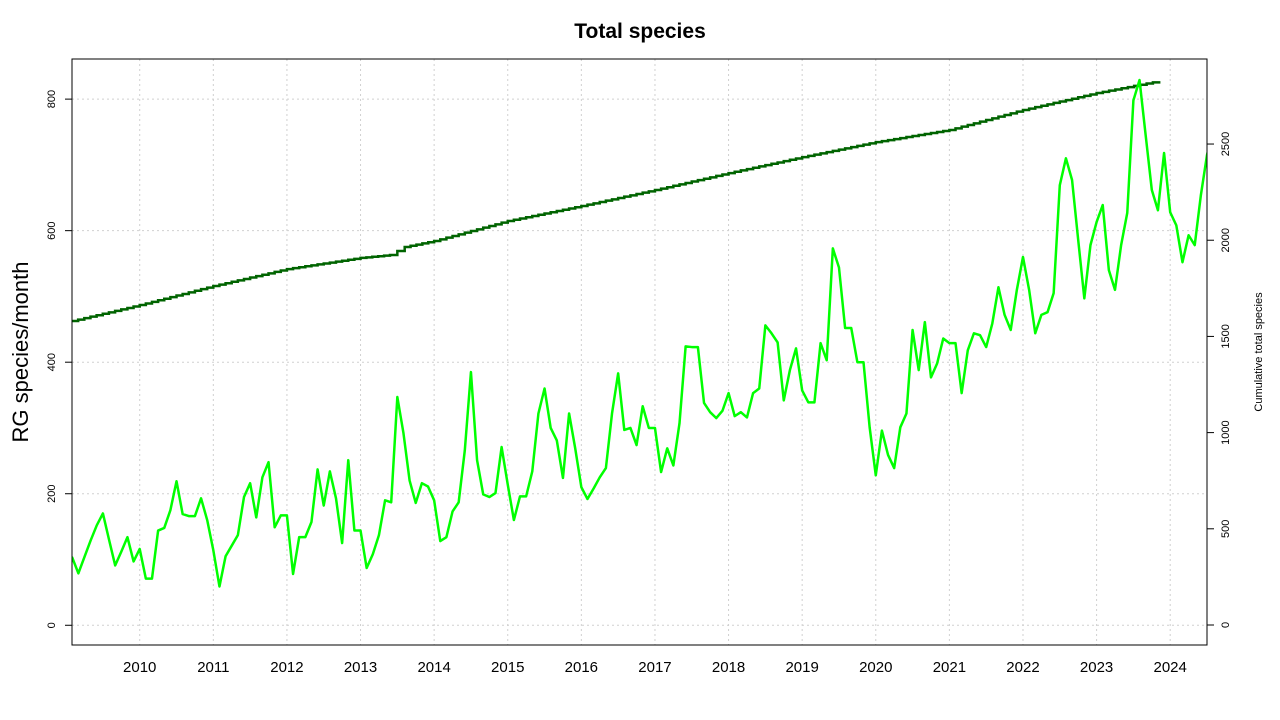  Describe the element at coordinates (875, 667) in the screenshot. I see `x-tick-label: 2020` at that location.